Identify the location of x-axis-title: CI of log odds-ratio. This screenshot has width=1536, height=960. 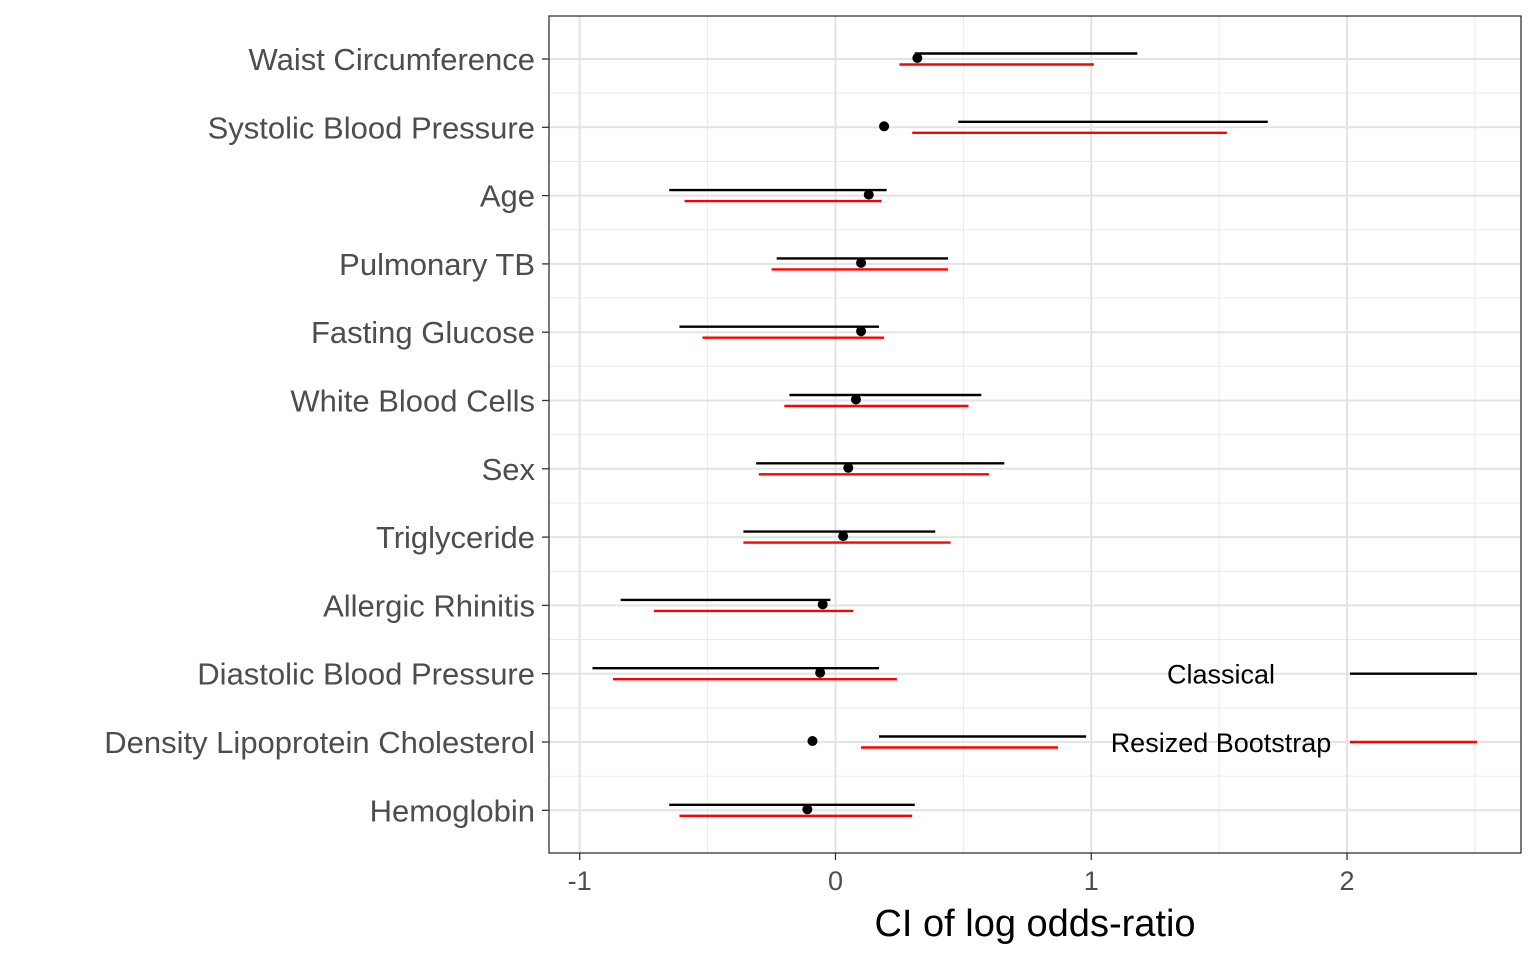
(1034, 924).